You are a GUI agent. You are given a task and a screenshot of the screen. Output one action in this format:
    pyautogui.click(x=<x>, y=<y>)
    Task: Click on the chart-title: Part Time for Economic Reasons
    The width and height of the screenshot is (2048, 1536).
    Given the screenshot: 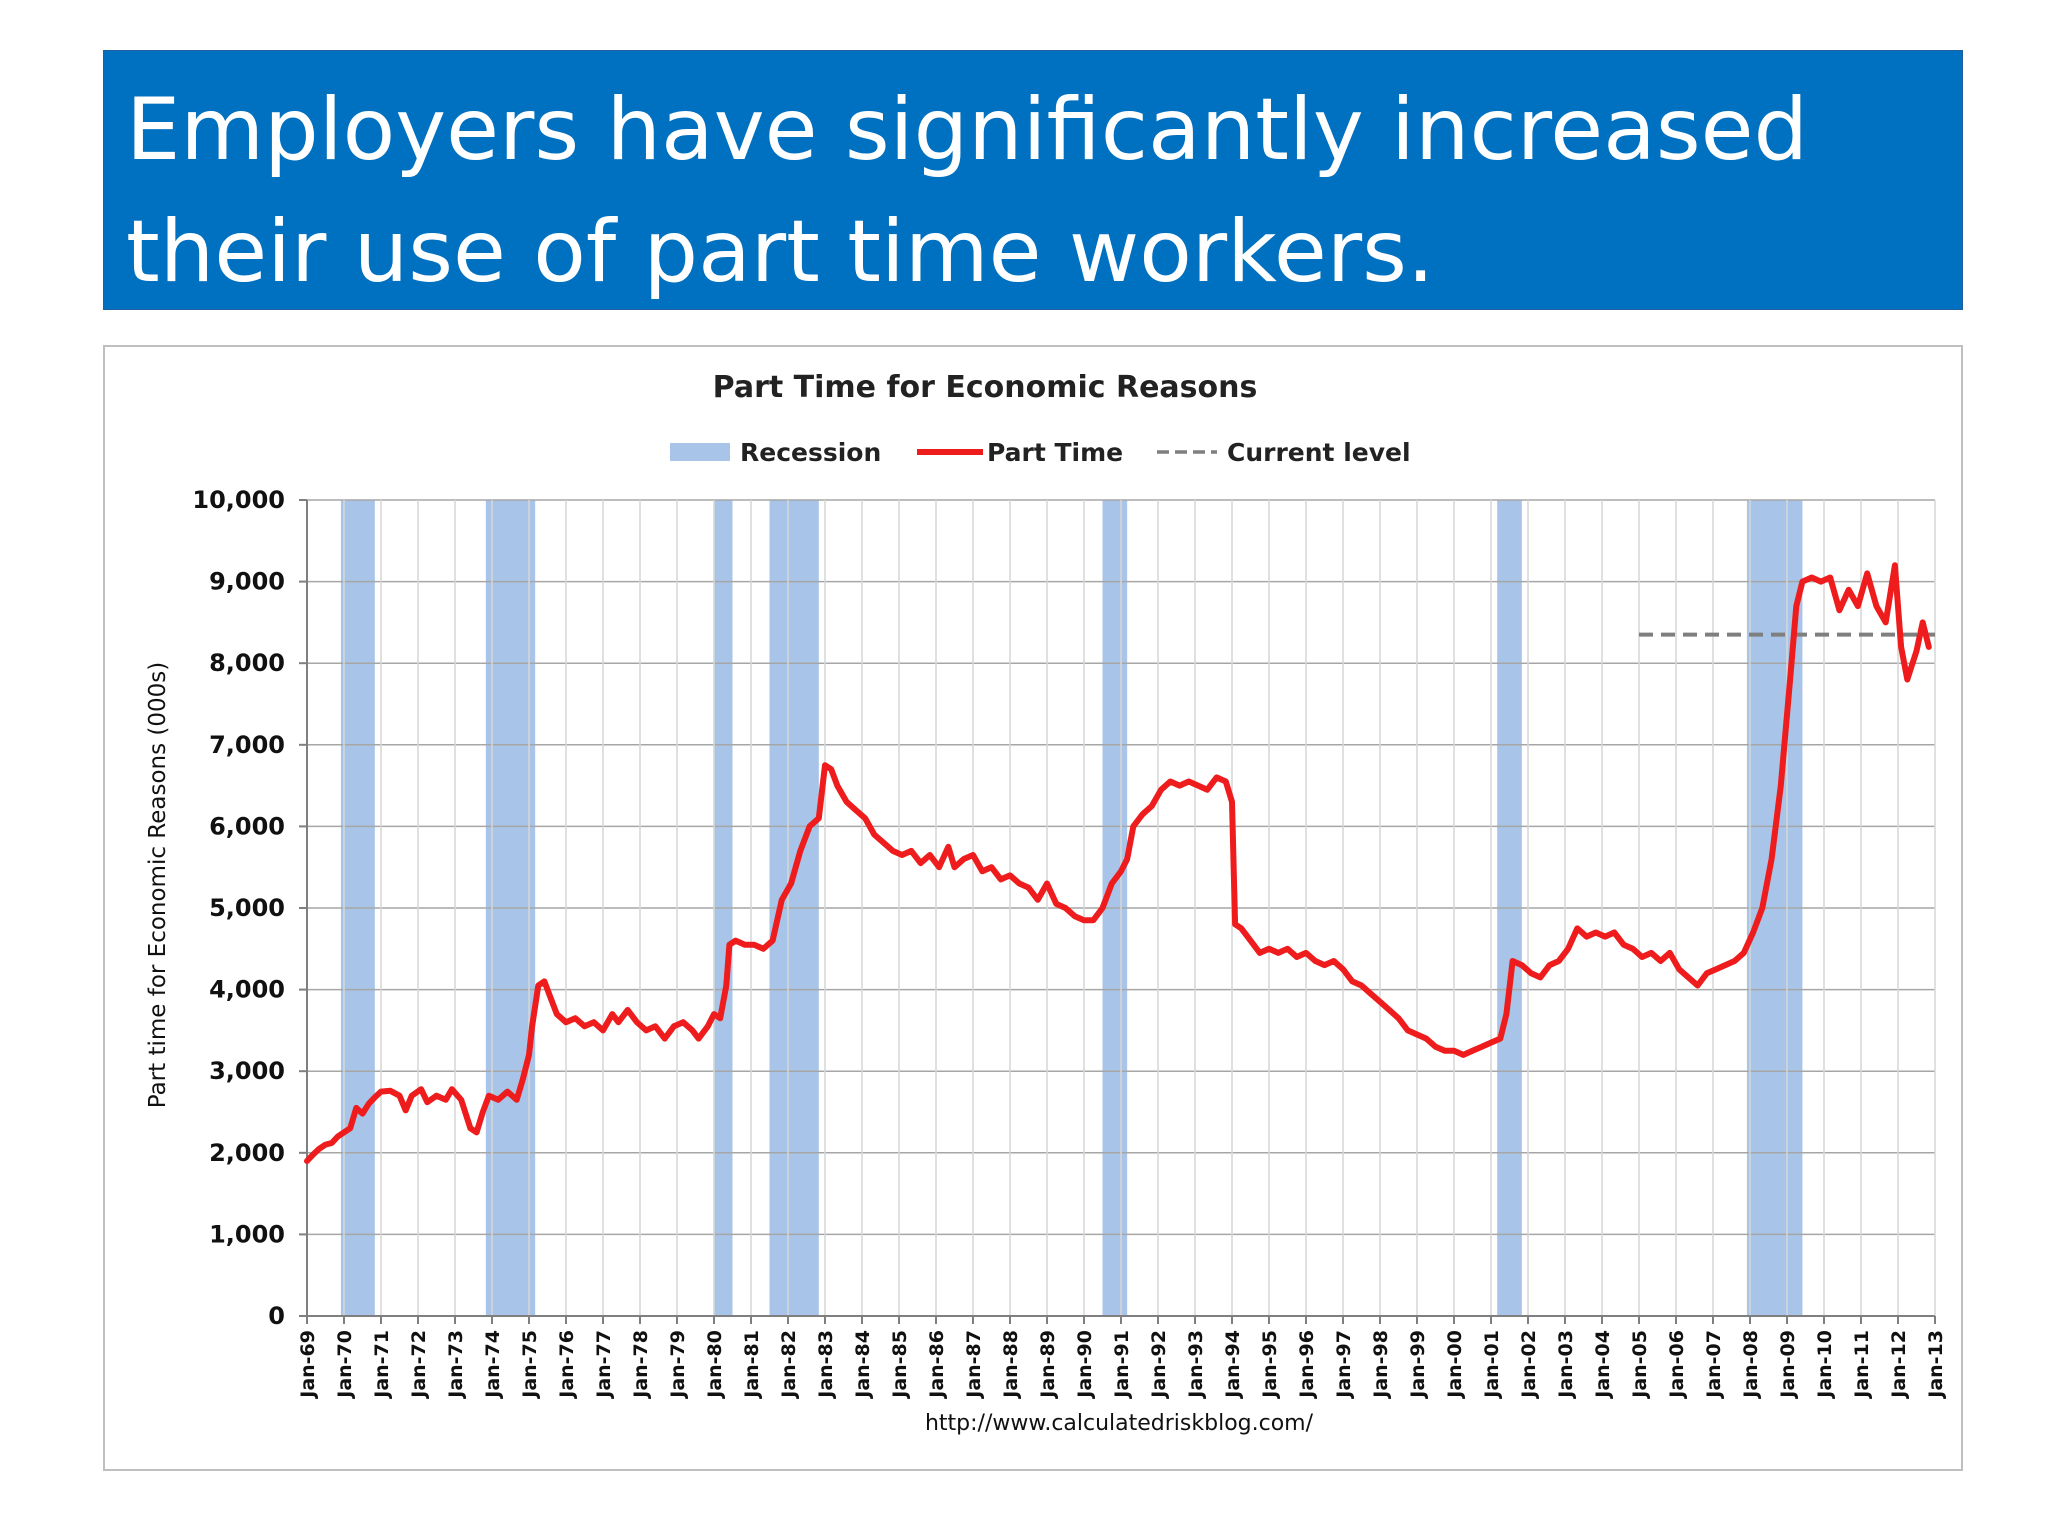 What is the action you would take?
    pyautogui.click(x=985, y=387)
    